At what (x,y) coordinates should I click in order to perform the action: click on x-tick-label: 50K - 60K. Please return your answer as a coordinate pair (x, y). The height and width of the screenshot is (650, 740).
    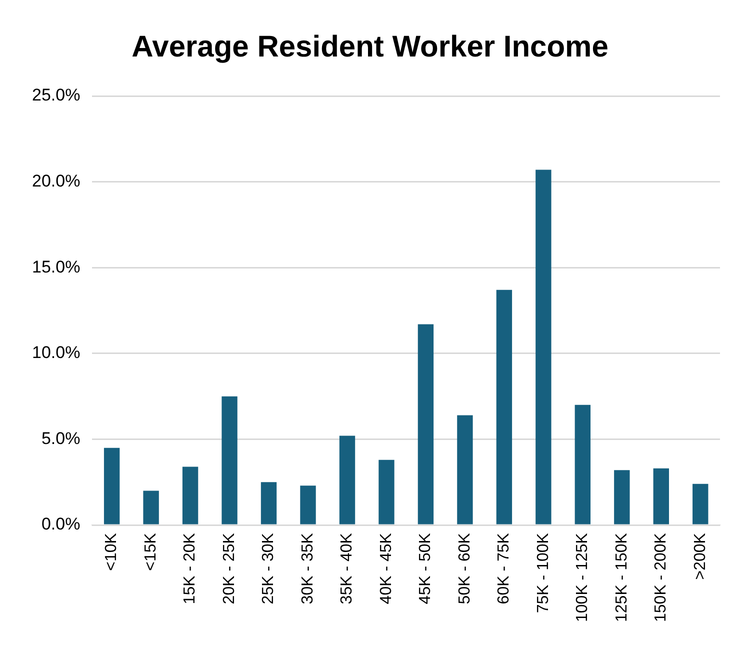
    Looking at the image, I should click on (465, 568).